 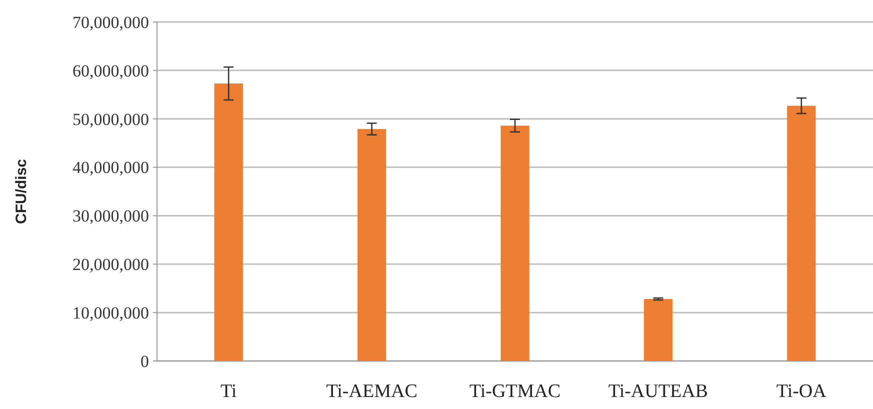 I want to click on y-tick-label: 70,000,000, so click(x=110, y=22).